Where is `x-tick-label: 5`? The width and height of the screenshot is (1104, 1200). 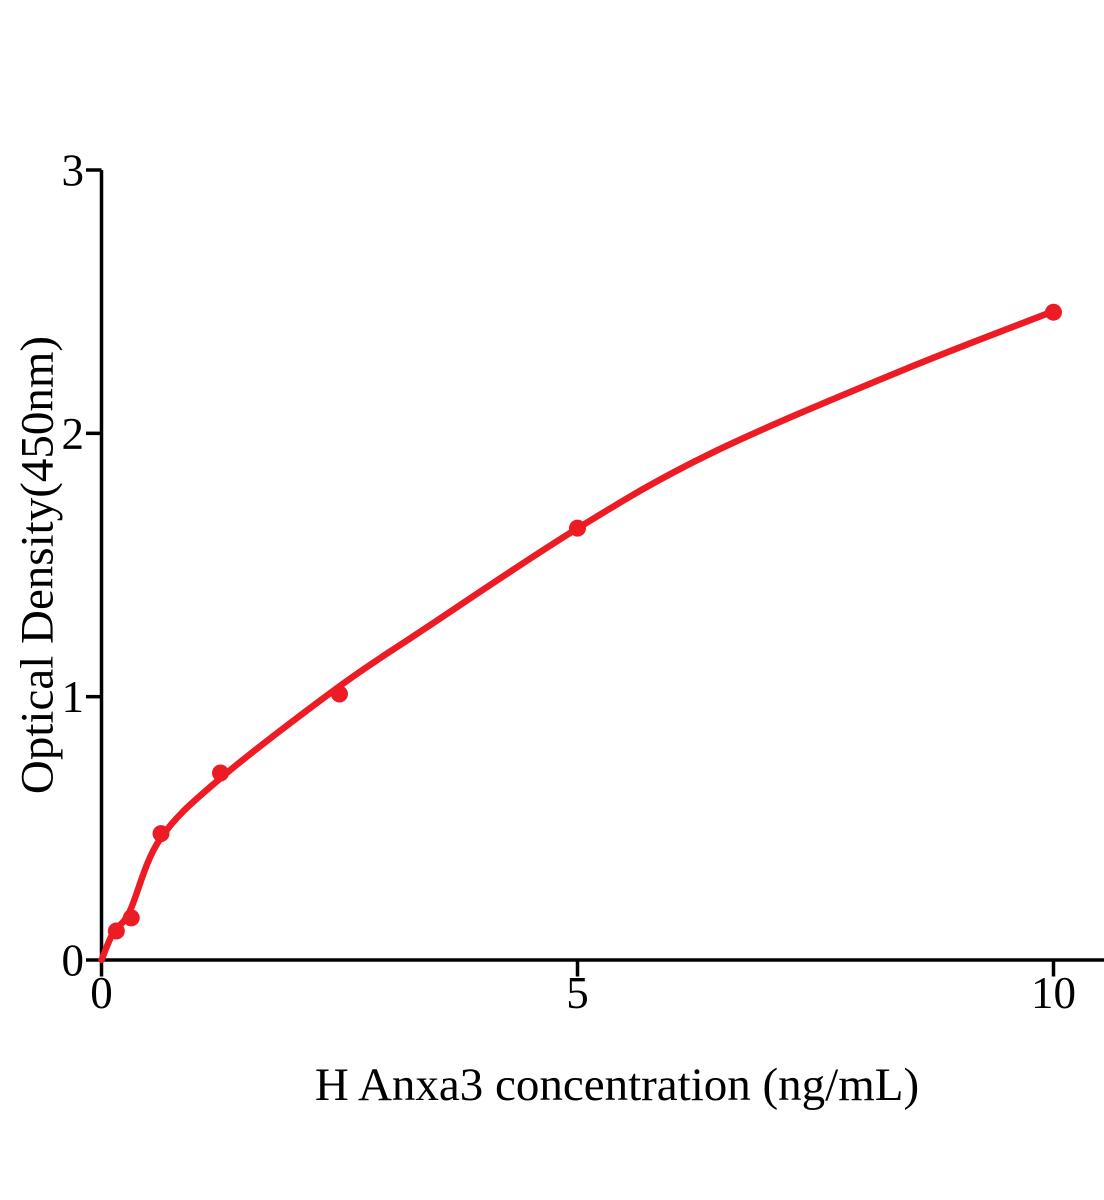
x-tick-label: 5 is located at coordinates (577, 993).